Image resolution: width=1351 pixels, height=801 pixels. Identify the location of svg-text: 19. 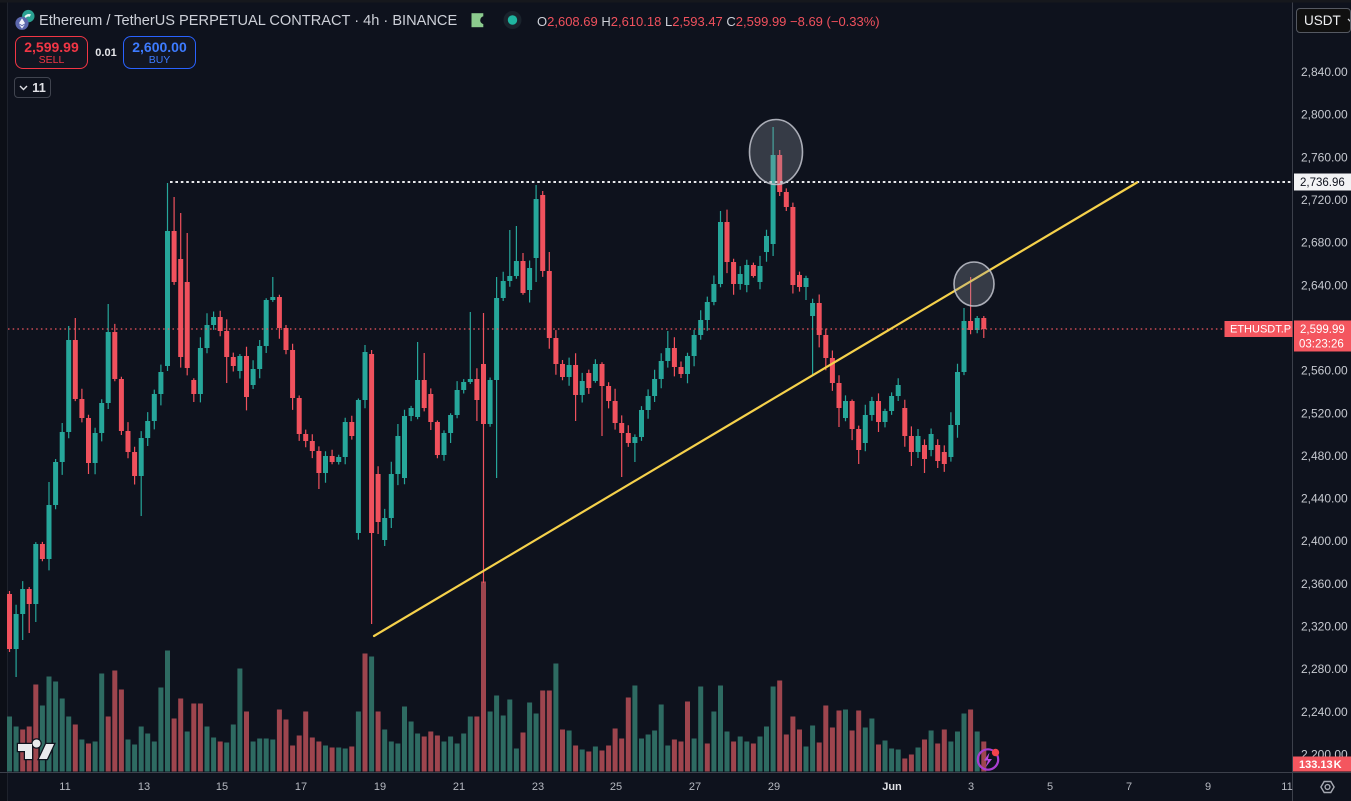
(380, 787).